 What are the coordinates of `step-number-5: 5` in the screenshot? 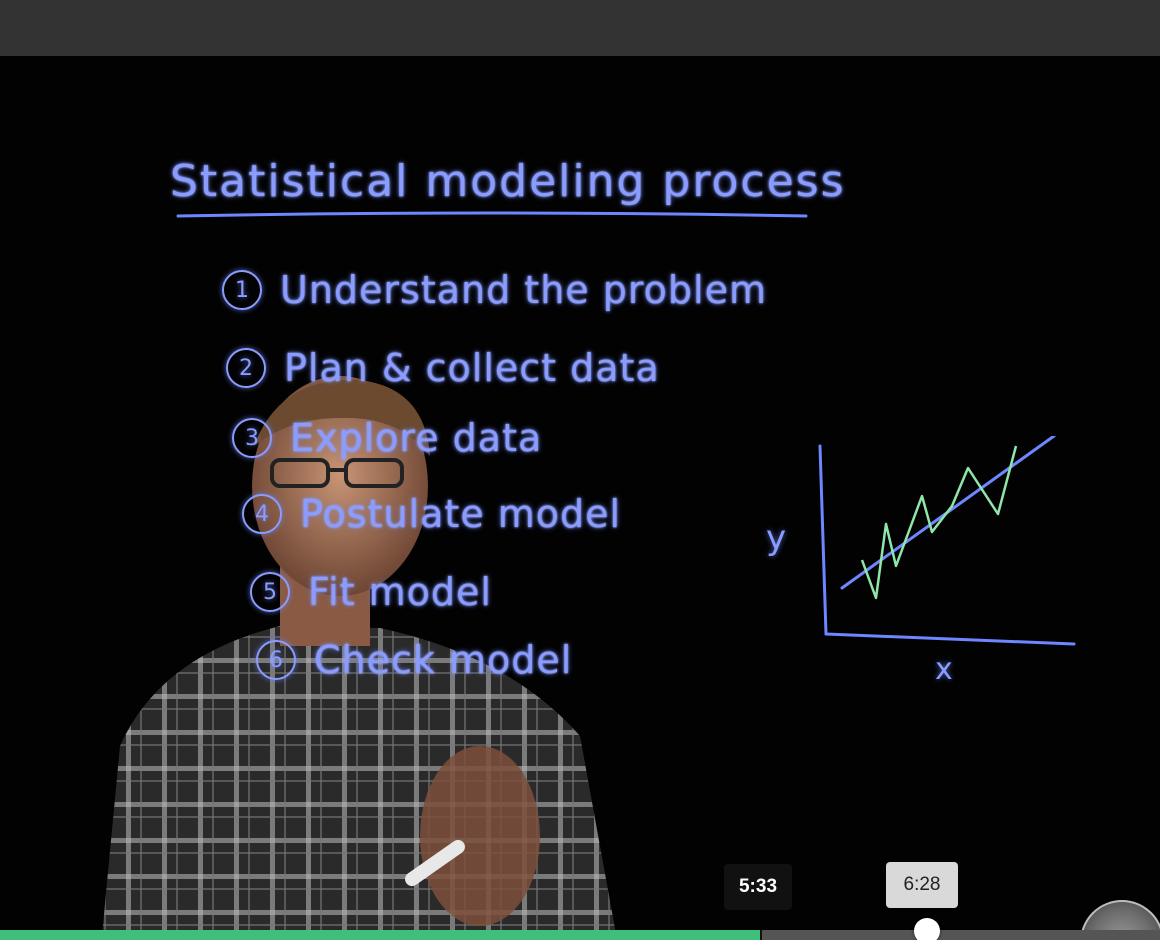 It's located at (270, 592).